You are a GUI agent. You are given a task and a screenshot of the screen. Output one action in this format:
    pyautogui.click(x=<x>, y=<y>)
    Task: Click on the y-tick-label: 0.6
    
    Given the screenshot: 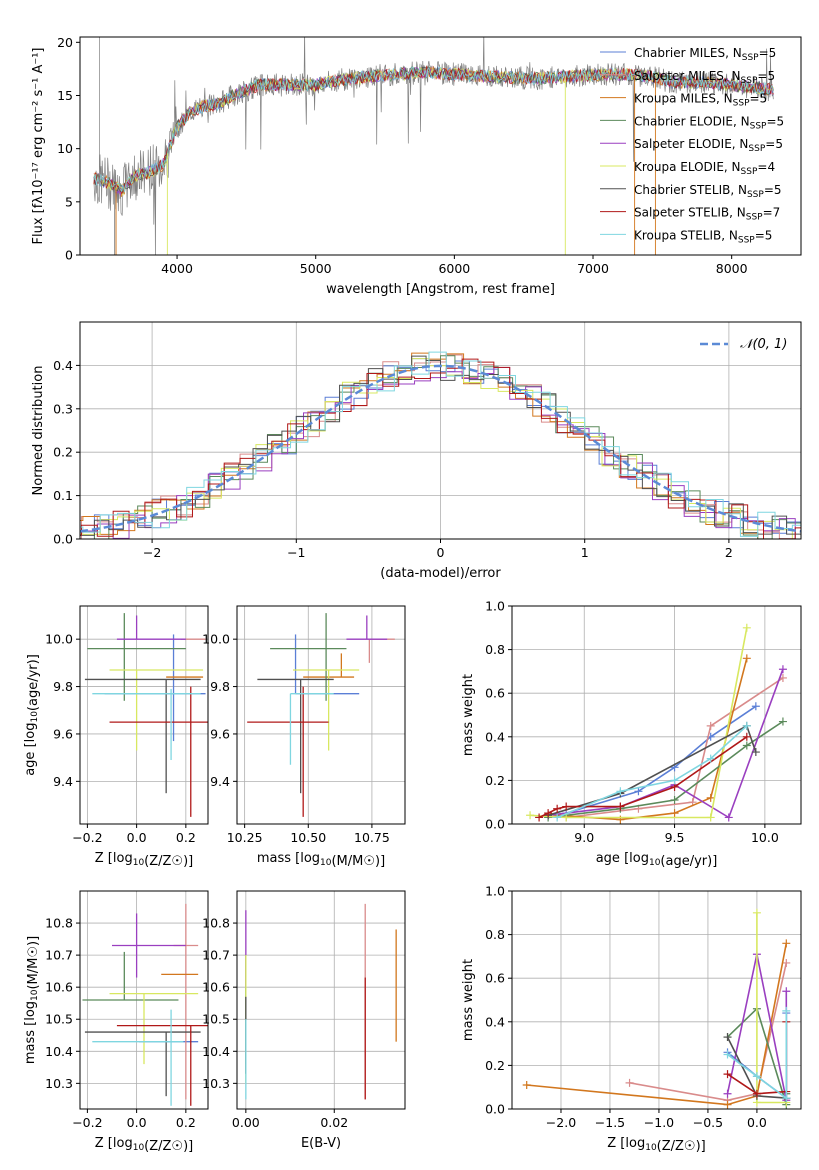 What is the action you would take?
    pyautogui.click(x=495, y=693)
    